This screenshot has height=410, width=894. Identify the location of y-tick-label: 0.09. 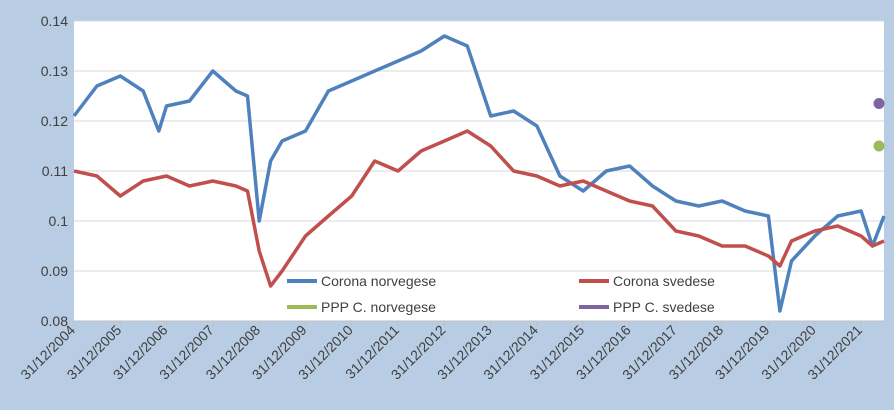
(54, 271).